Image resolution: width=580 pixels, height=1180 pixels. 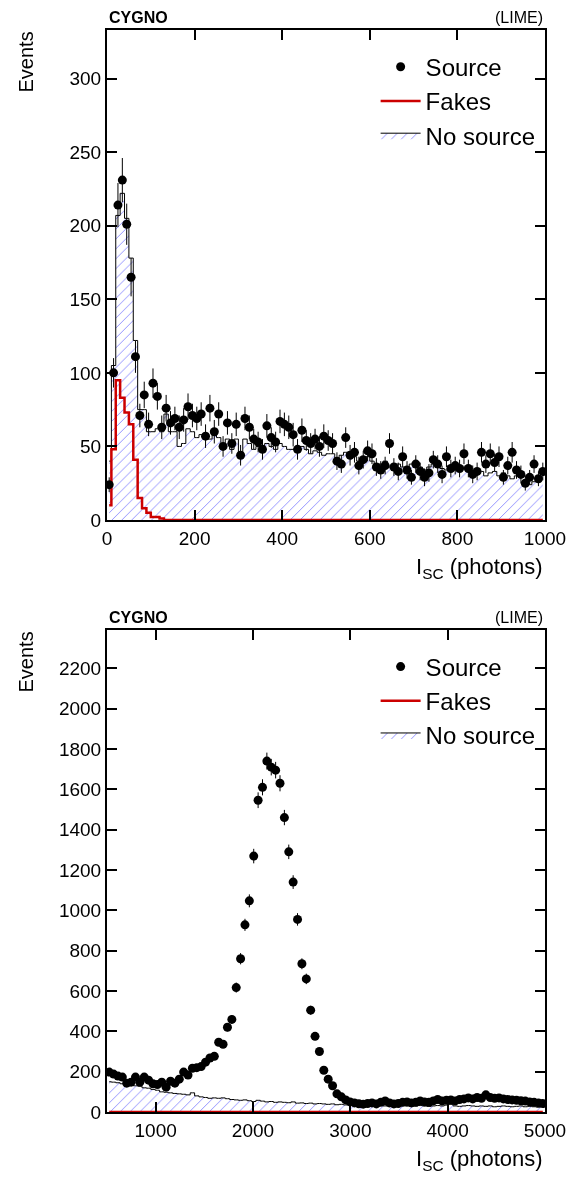 I want to click on y-tick-label: 250, so click(x=85, y=152).